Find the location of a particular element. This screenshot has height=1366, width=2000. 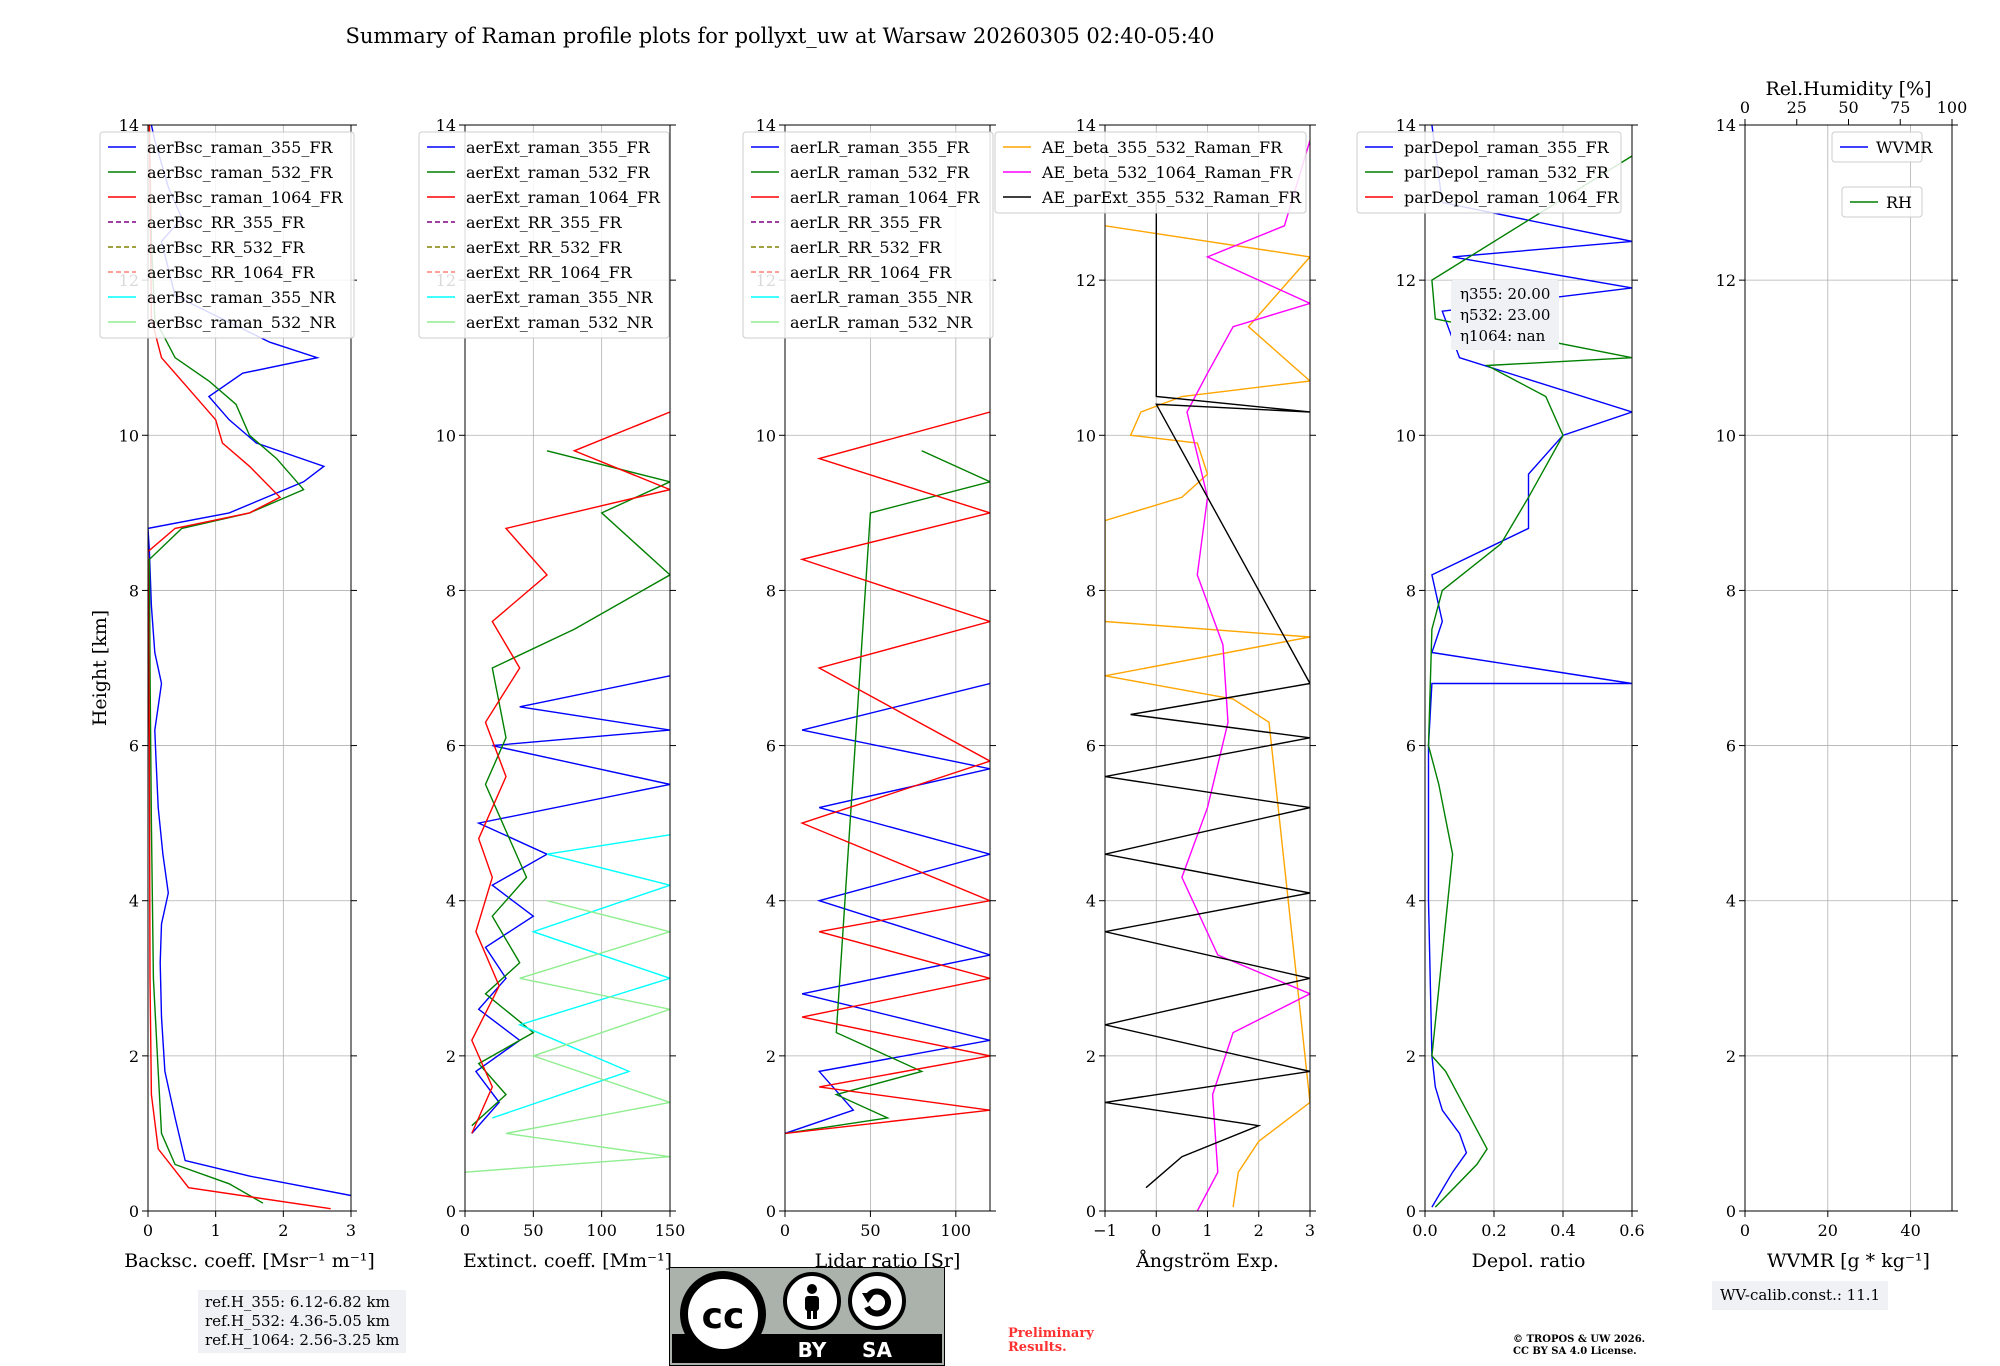

x-axis-label: Extinct. coeff. [Mm⁻¹] is located at coordinates (567, 1261).